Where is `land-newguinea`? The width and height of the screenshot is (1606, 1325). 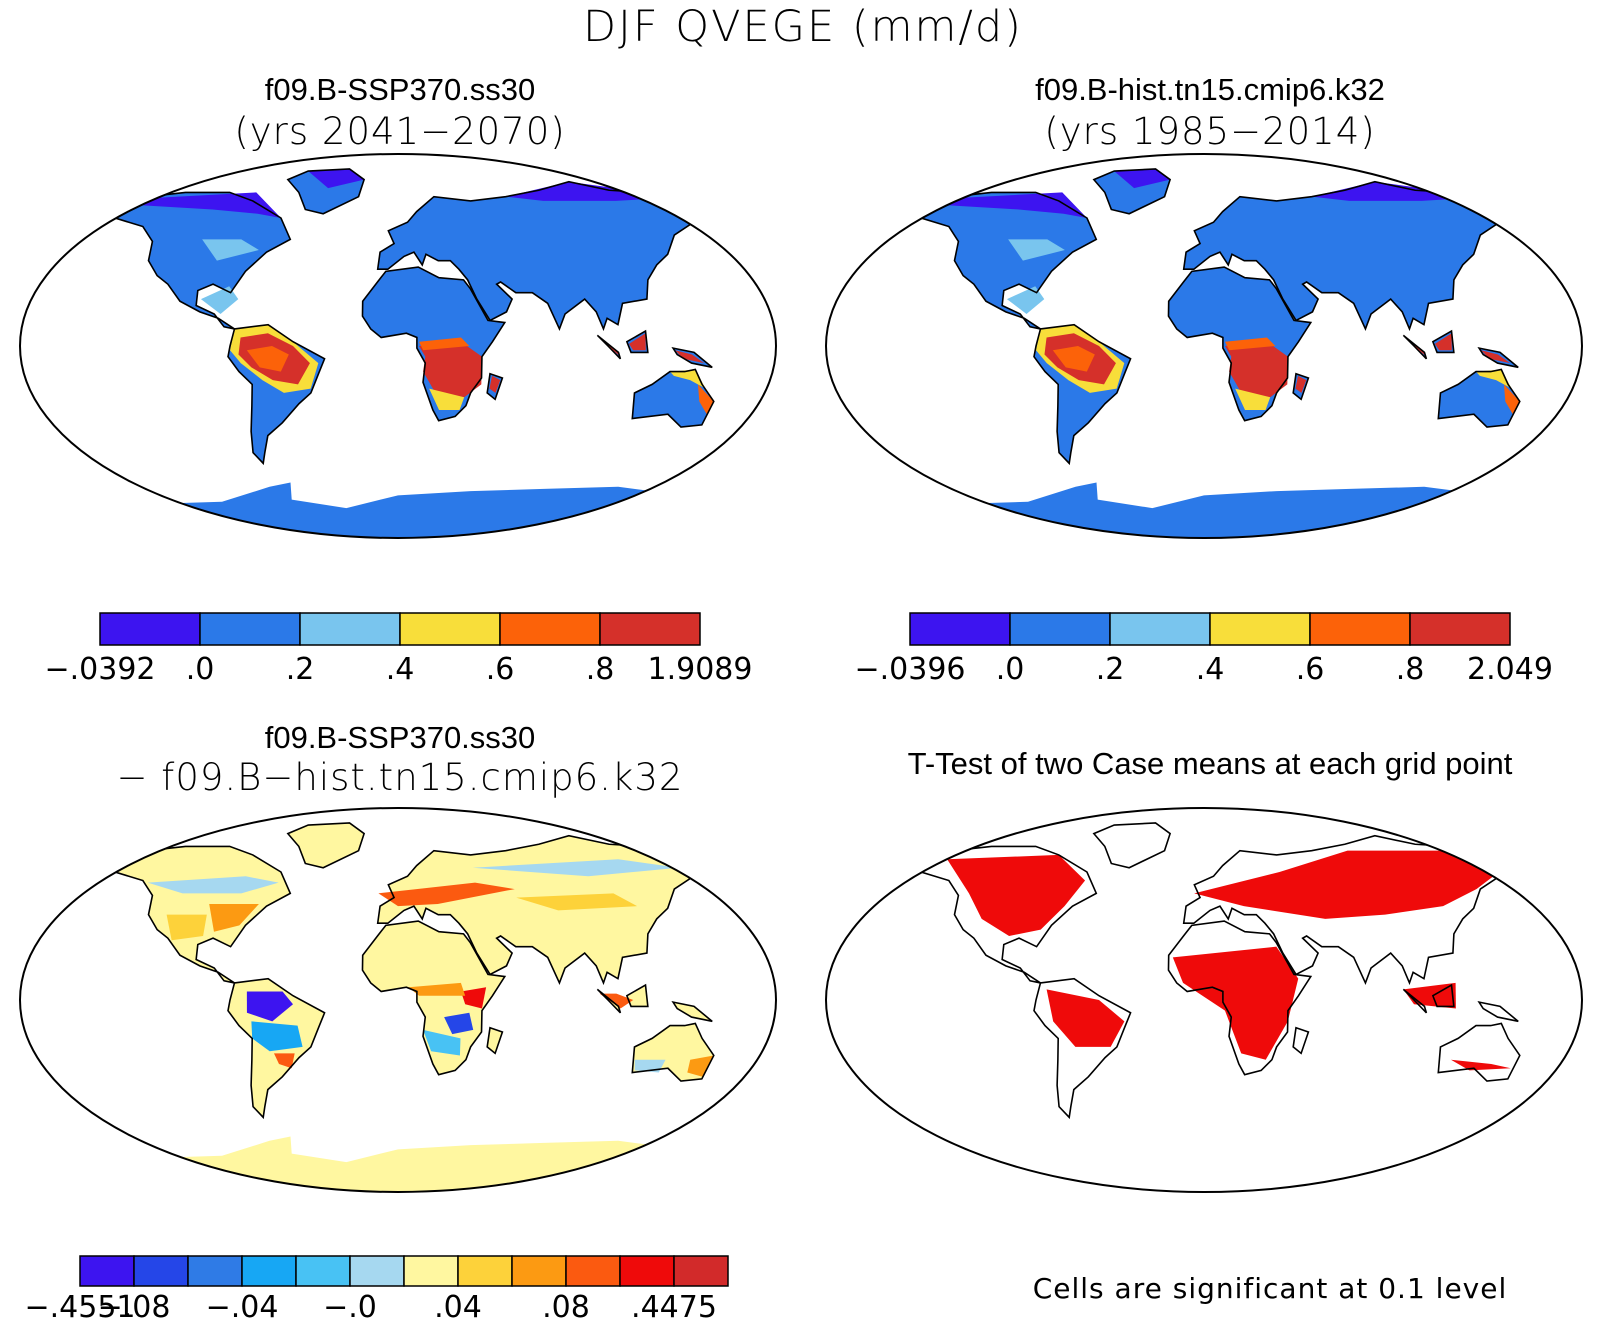 land-newguinea is located at coordinates (693, 1012).